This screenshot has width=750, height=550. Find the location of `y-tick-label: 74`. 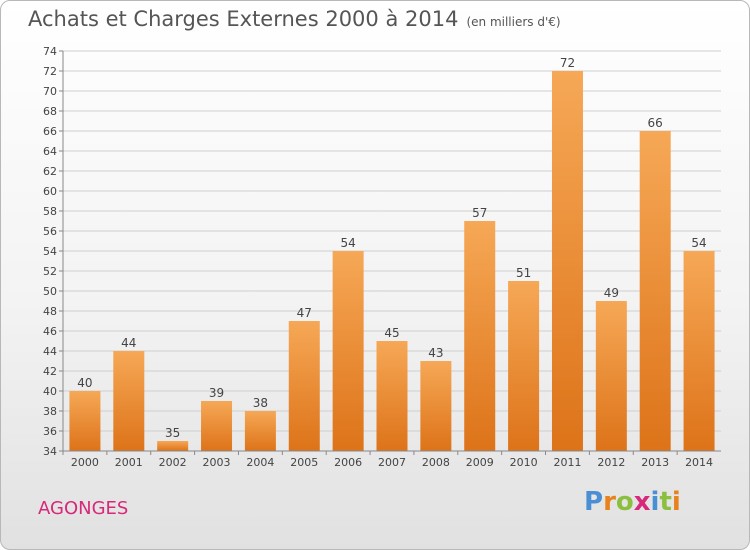

y-tick-label: 74 is located at coordinates (50, 51).